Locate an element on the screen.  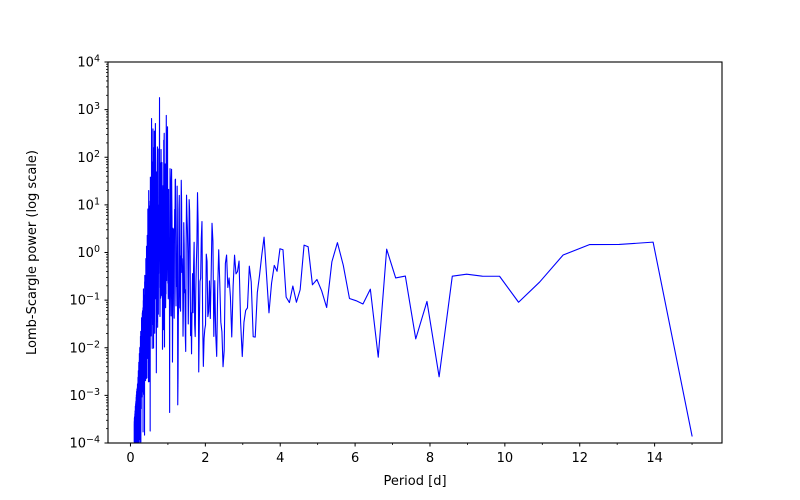
x-tick-label-0: 0 is located at coordinates (130, 458).